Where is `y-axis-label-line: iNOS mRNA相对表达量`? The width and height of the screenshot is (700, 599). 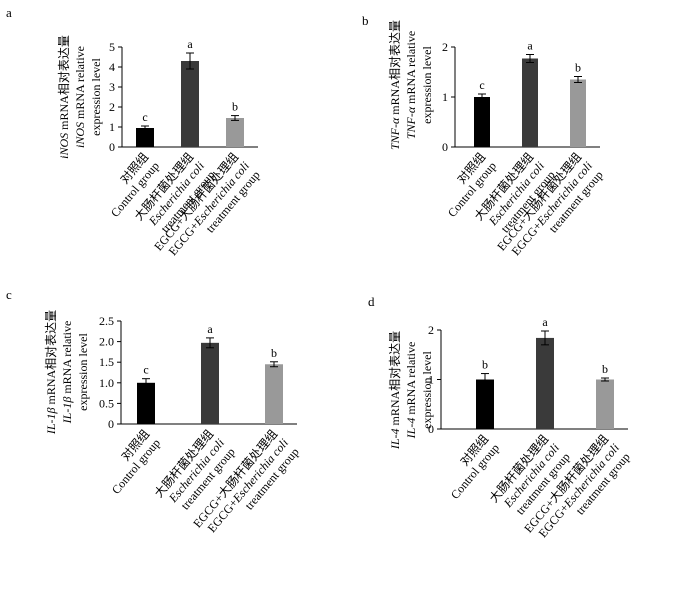 y-axis-label-line: iNOS mRNA相对表达量 is located at coordinates (64, 97).